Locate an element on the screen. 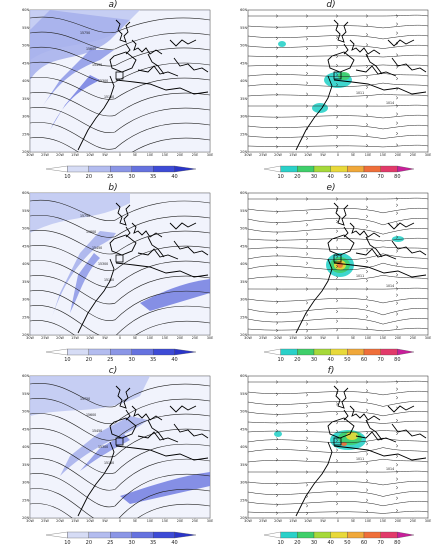  colorbar: 10 20 30 40 50 60 70 80 is located at coordinates (339, 172).